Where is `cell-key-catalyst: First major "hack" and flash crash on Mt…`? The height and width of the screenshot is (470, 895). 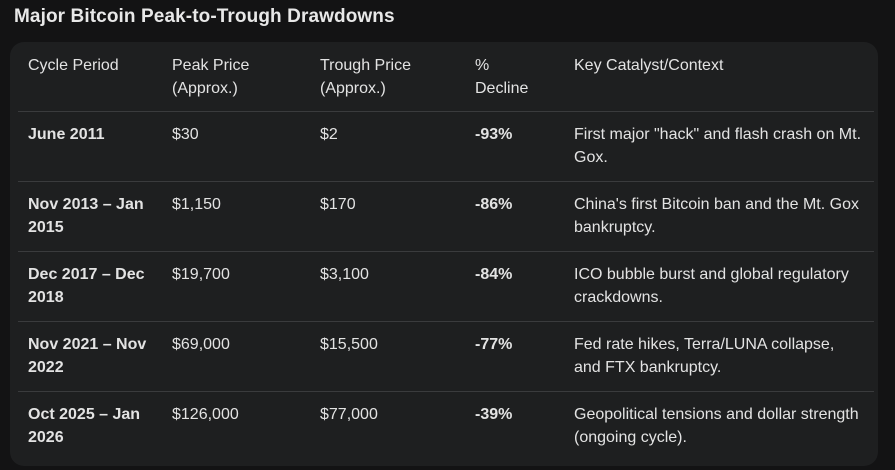
cell-key-catalyst: First major "hack" and flash crash on Mt… is located at coordinates (718, 146).